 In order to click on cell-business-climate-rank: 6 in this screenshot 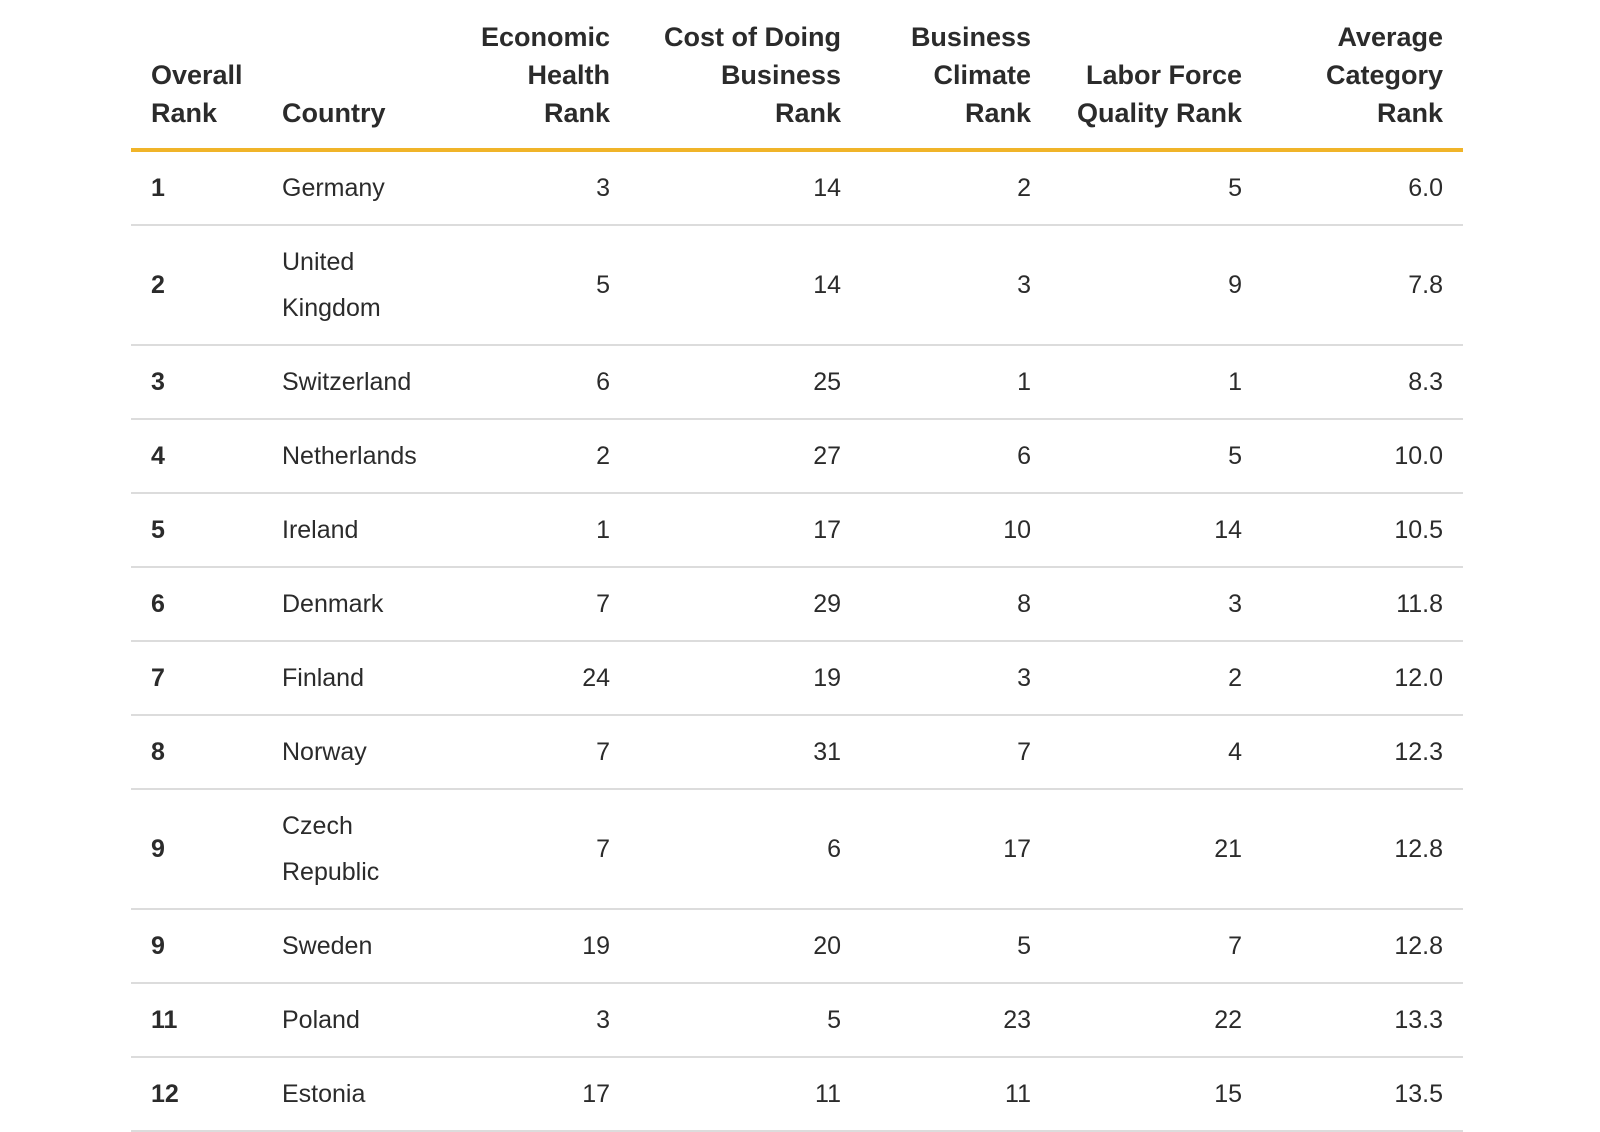, I will do `click(956, 456)`.